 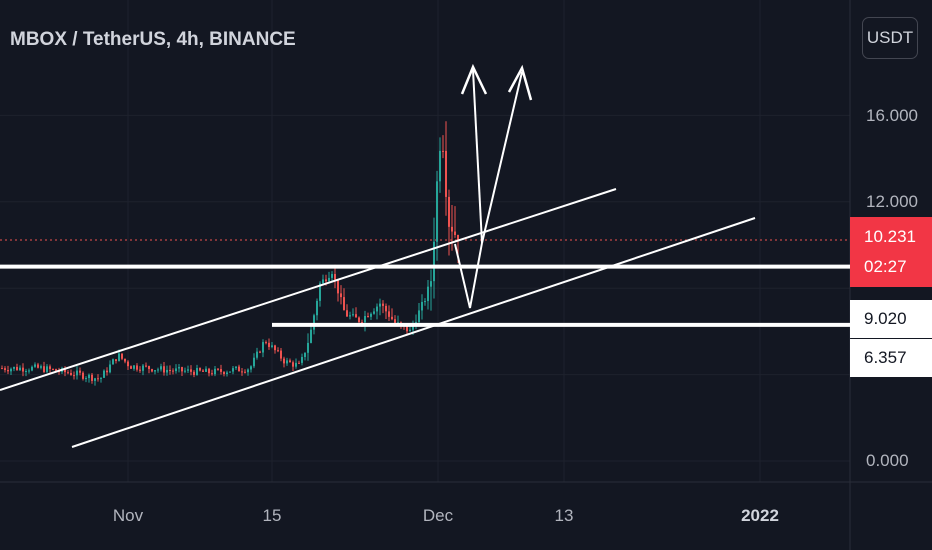 I want to click on current-price-tag: 10.231 02:27, so click(x=891, y=252).